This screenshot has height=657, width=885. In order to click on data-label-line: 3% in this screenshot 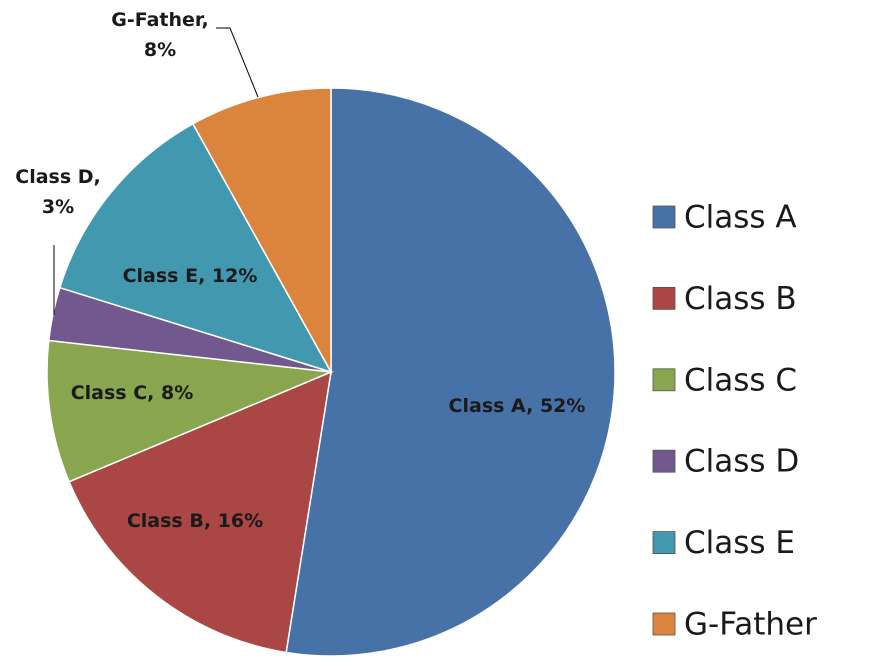, I will do `click(58, 207)`.